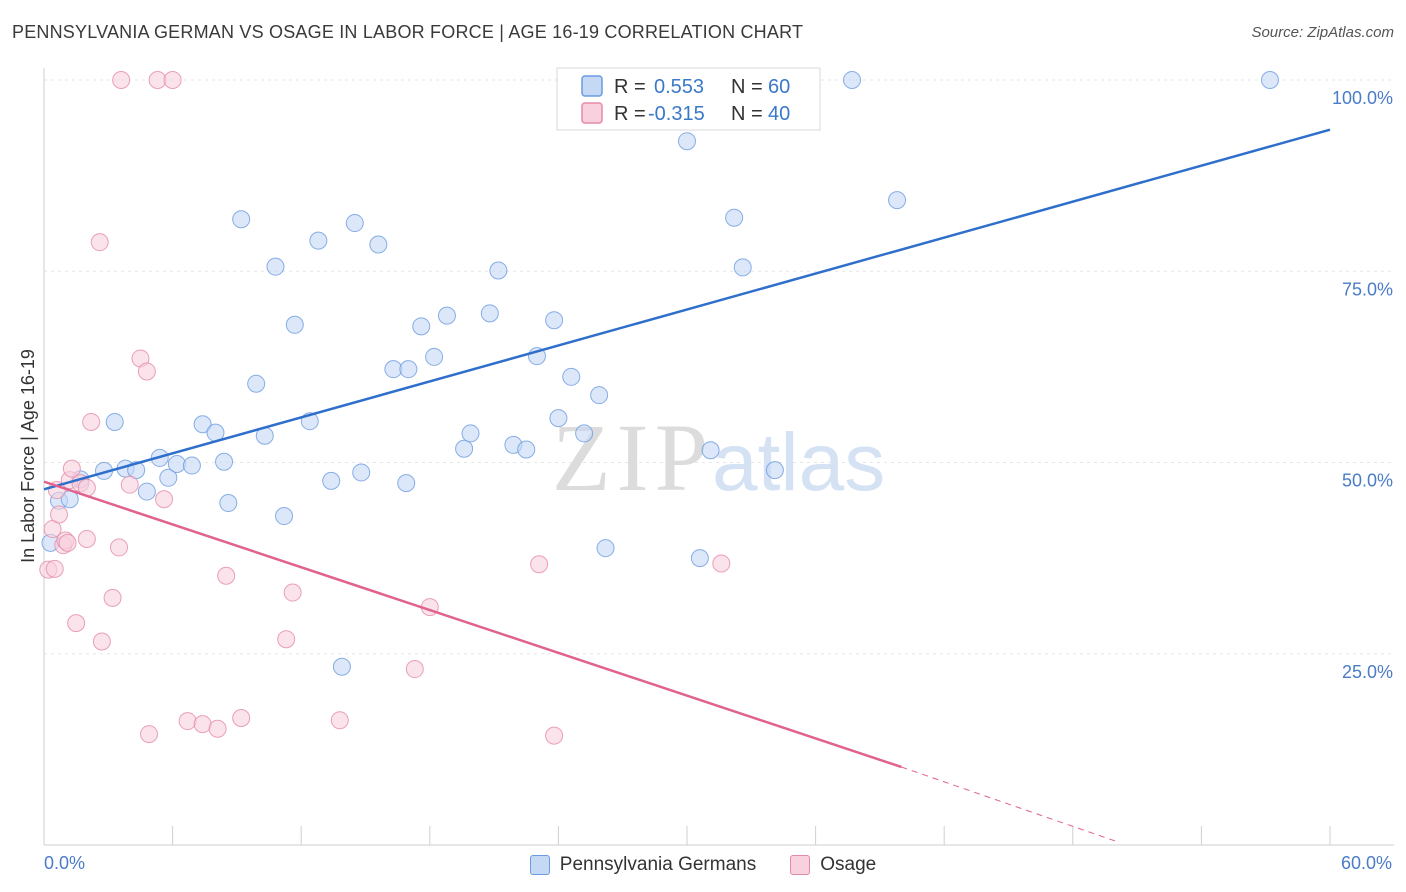  What do you see at coordinates (1367, 289) in the screenshot?
I see `y-tick-label: 75.0%` at bounding box center [1367, 289].